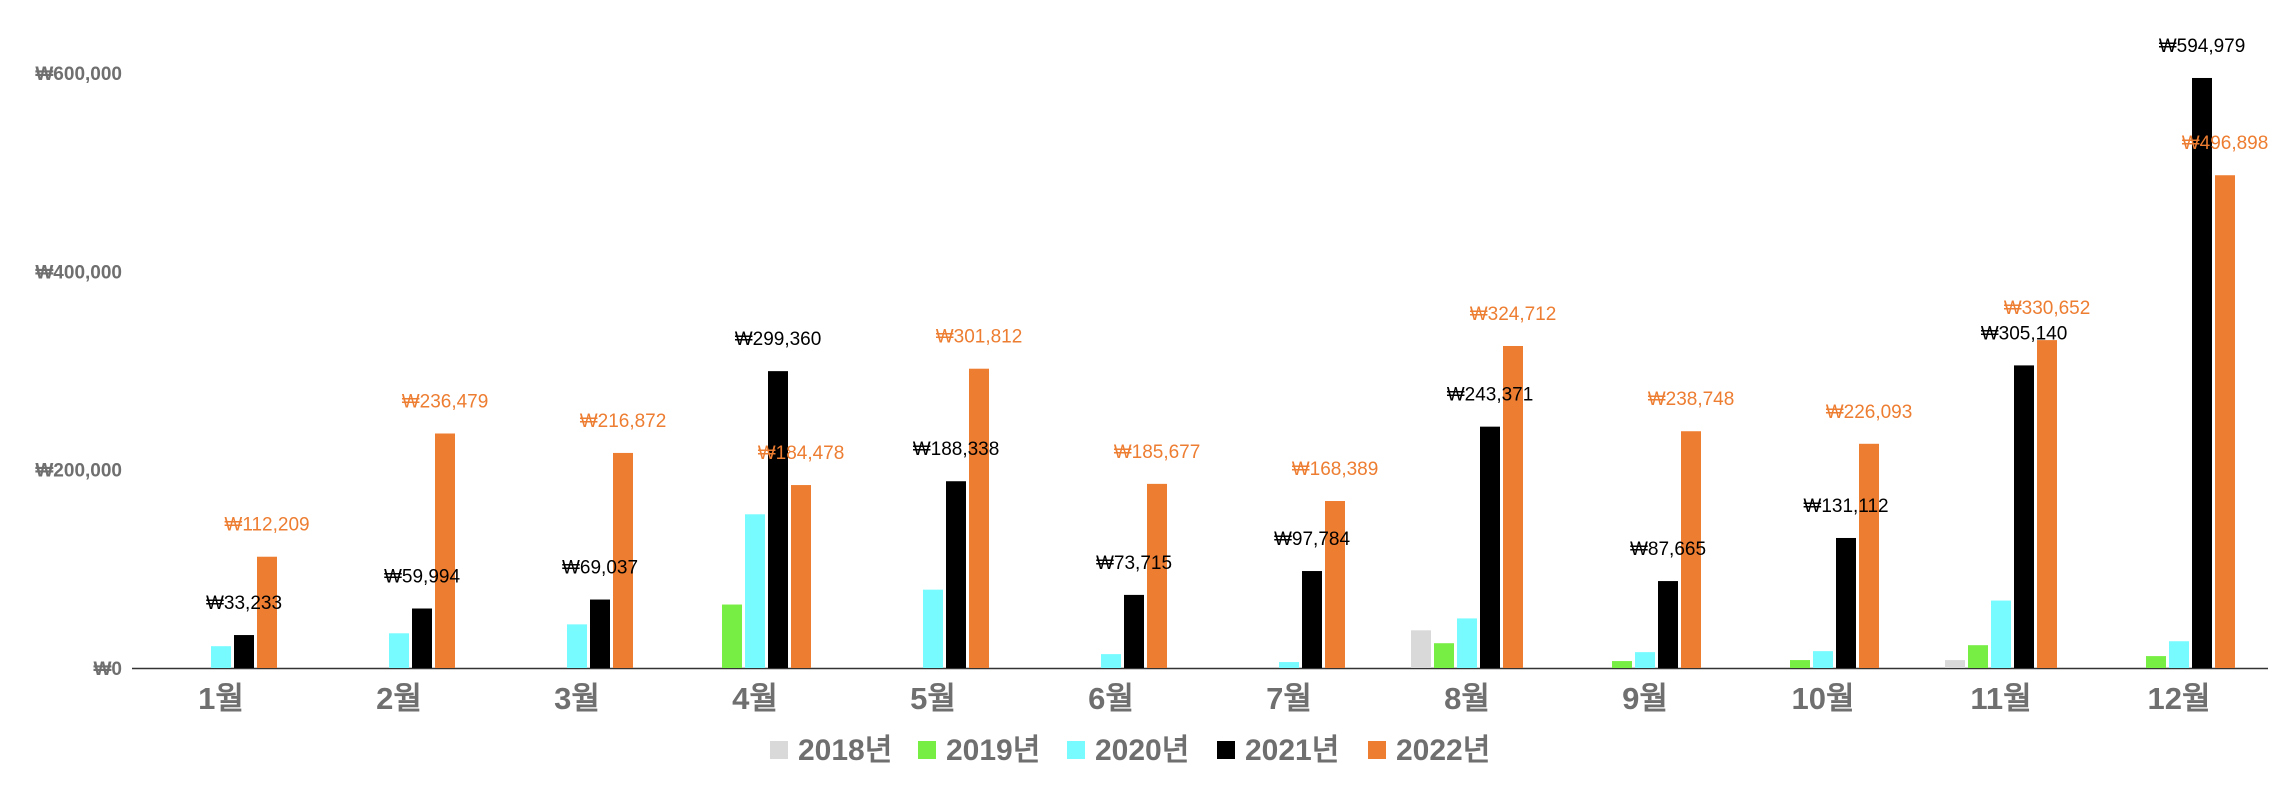 The height and width of the screenshot is (802, 2296). What do you see at coordinates (1157, 452) in the screenshot?
I see `data-label: ₩185,677` at bounding box center [1157, 452].